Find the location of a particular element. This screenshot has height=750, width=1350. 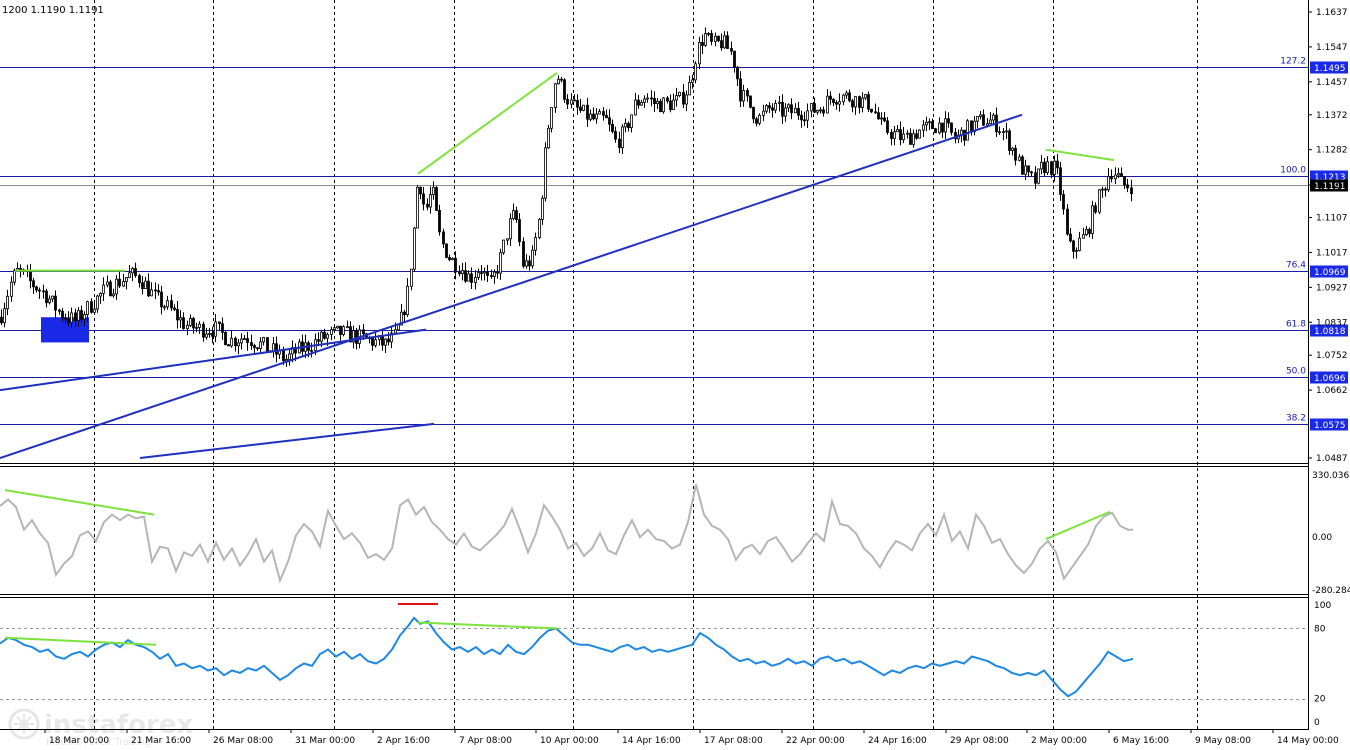

fib-price-text: 1.0818 is located at coordinates (1330, 332).